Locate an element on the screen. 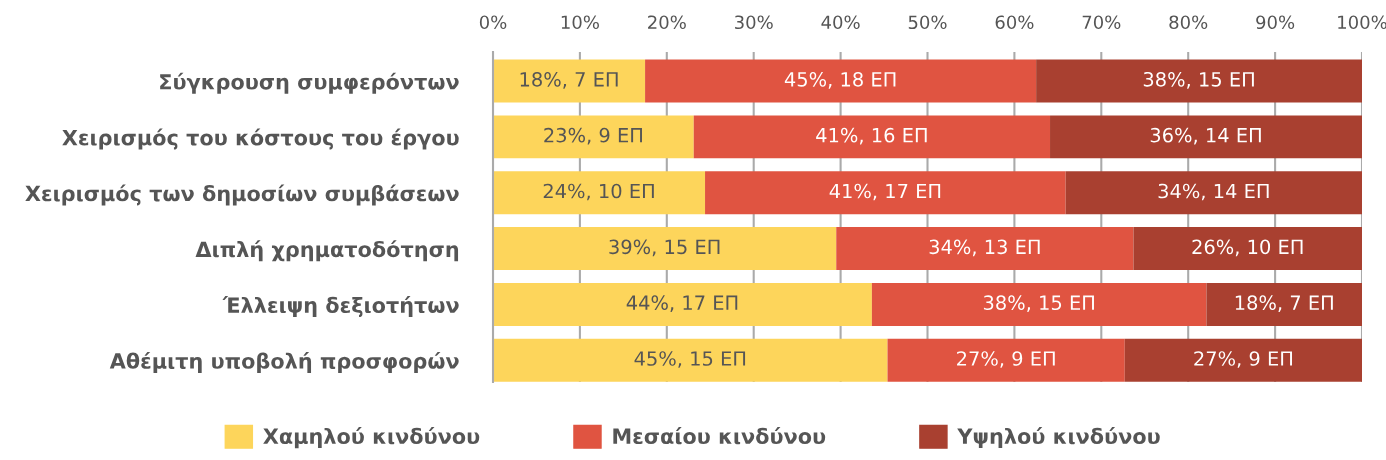 The width and height of the screenshot is (1386, 460). data-label: 34%, 14 ΕΠ is located at coordinates (1213, 192).